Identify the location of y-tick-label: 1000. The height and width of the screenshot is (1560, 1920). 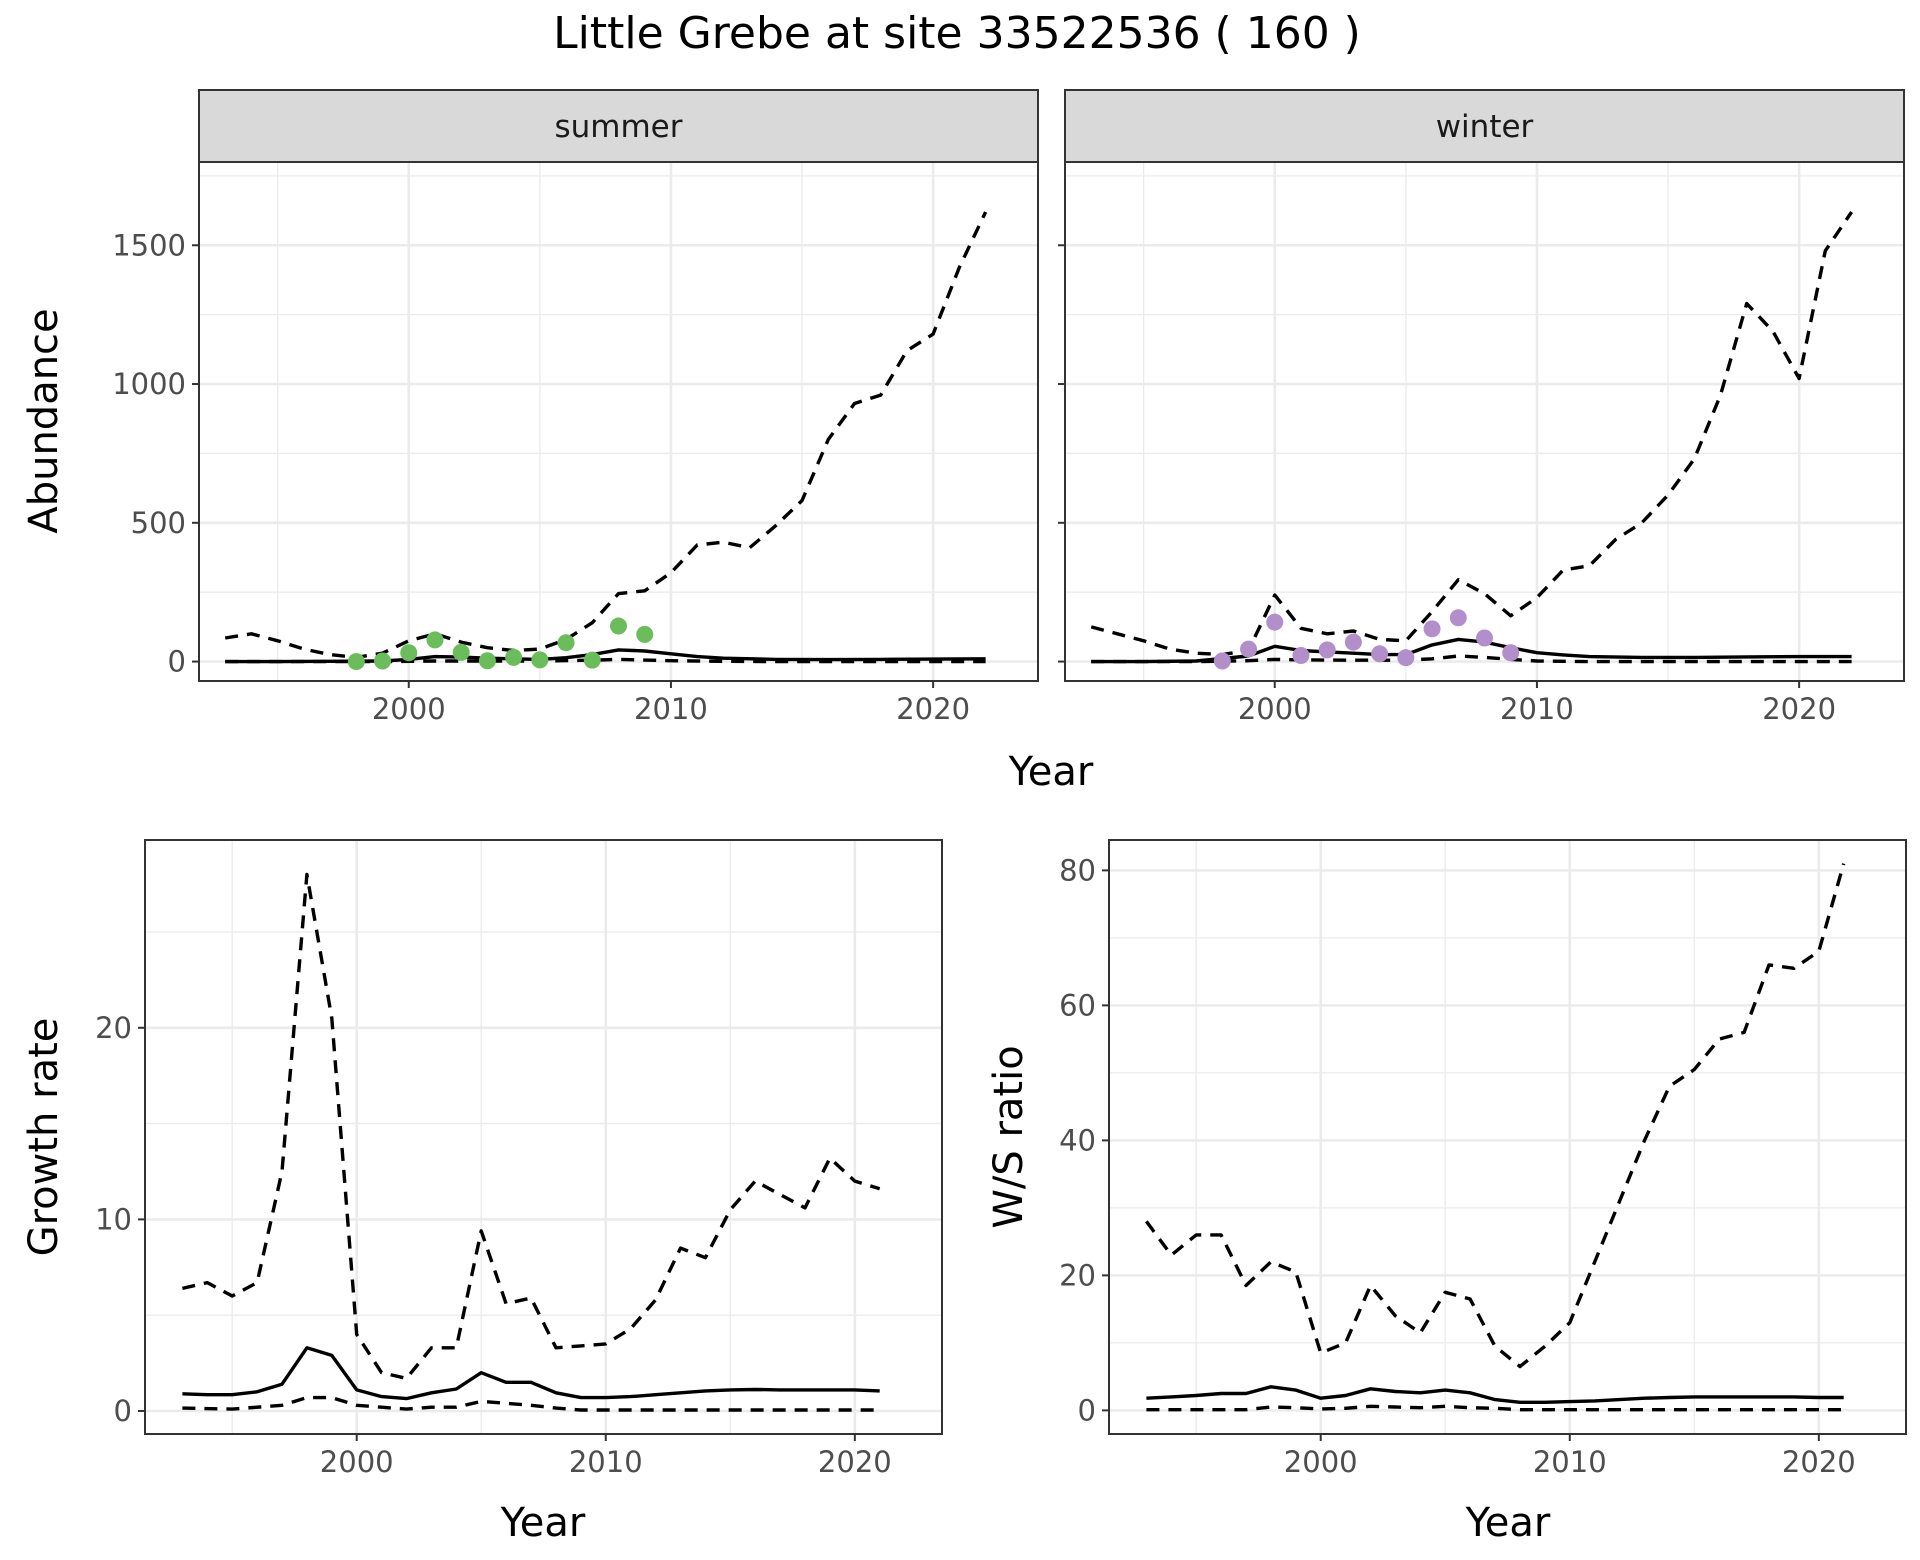
(149, 384).